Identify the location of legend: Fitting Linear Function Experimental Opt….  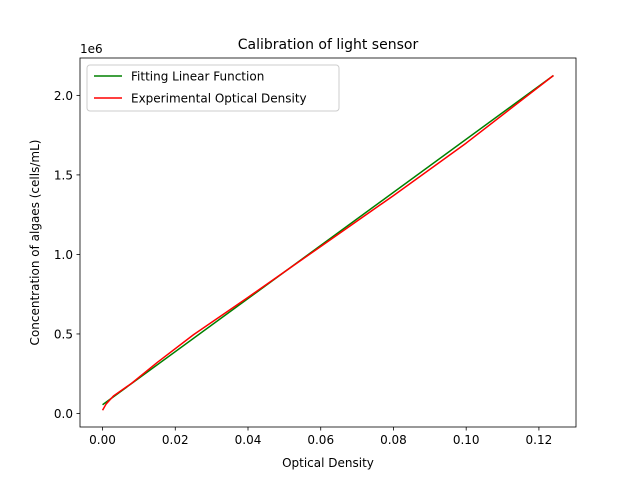
(213, 88).